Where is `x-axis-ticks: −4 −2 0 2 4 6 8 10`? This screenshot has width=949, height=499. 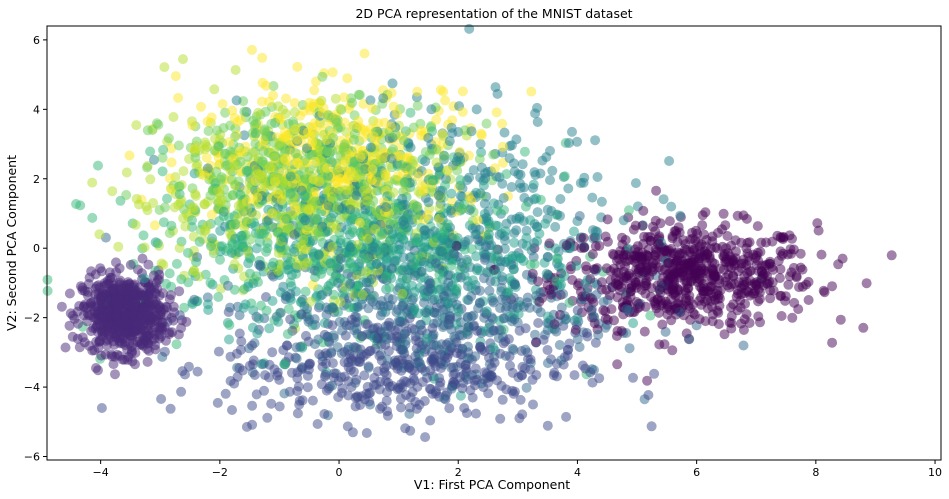 x-axis-ticks: −4 −2 0 2 4 6 8 10 is located at coordinates (517, 469).